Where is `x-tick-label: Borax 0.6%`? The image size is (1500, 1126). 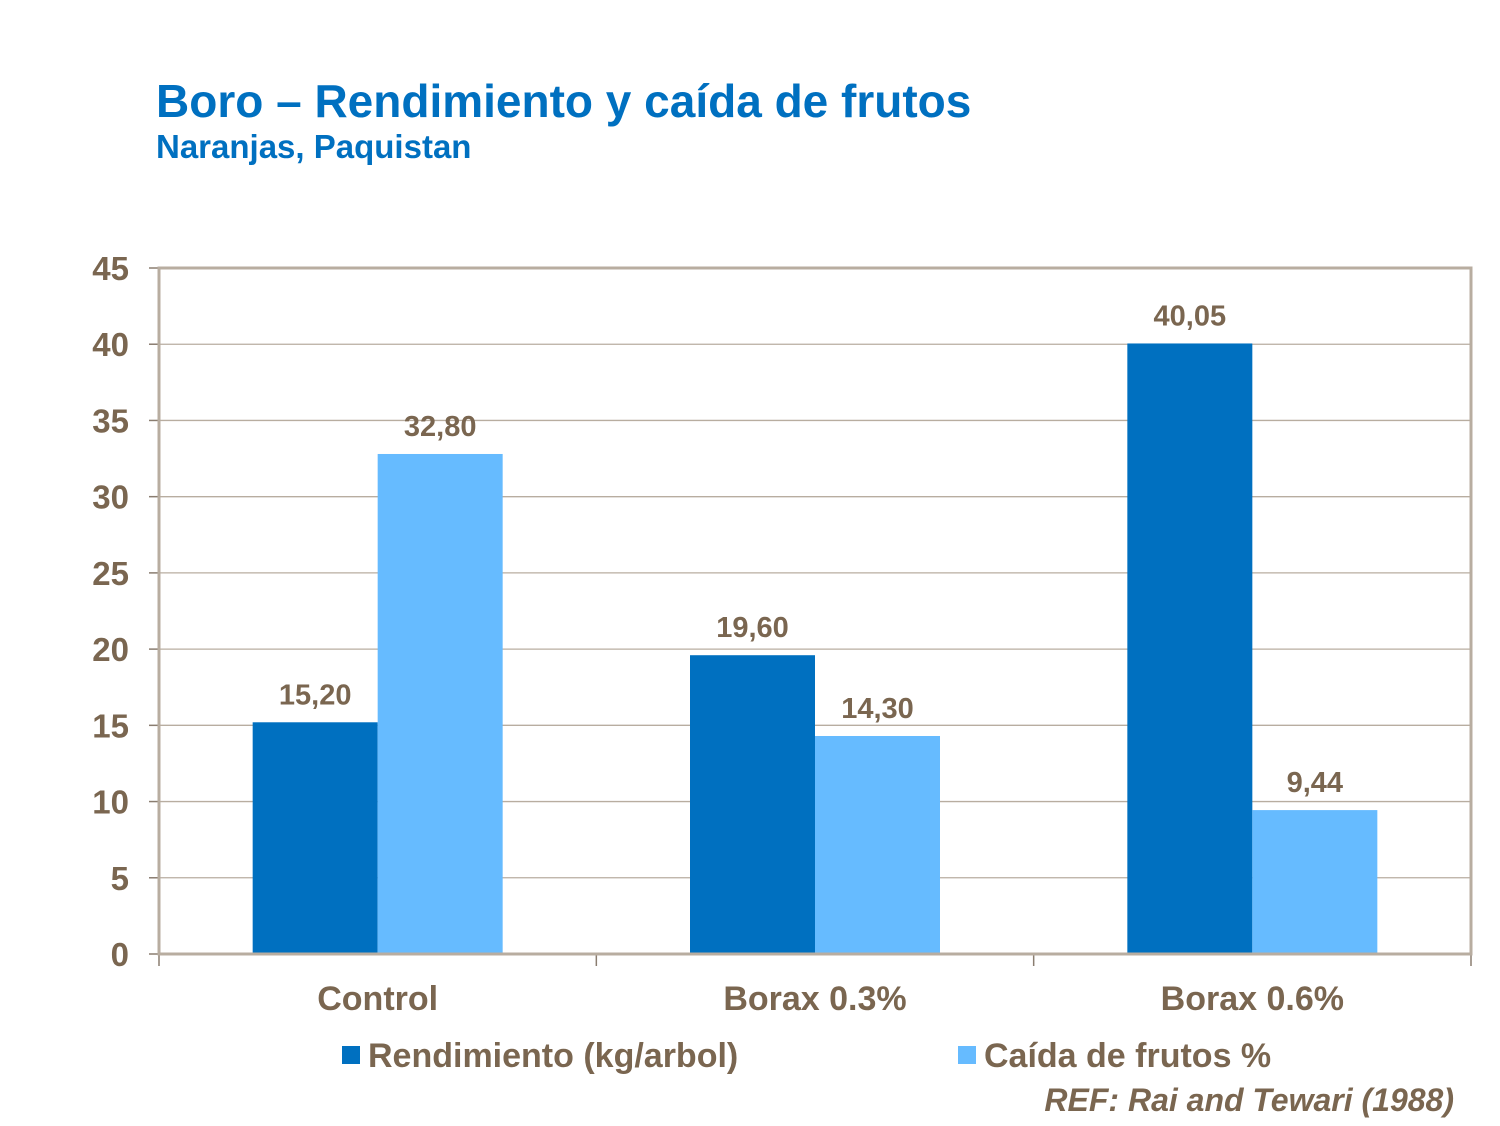
x-tick-label: Borax 0.6% is located at coordinates (1252, 999).